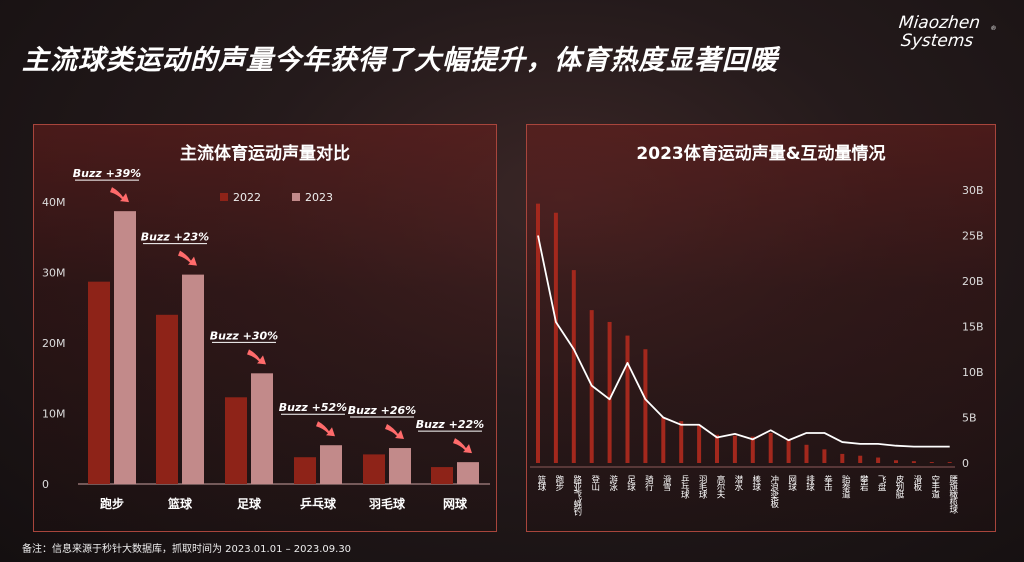  Describe the element at coordinates (845, 486) in the screenshot. I see `category-label-right: 跆拳道` at that location.